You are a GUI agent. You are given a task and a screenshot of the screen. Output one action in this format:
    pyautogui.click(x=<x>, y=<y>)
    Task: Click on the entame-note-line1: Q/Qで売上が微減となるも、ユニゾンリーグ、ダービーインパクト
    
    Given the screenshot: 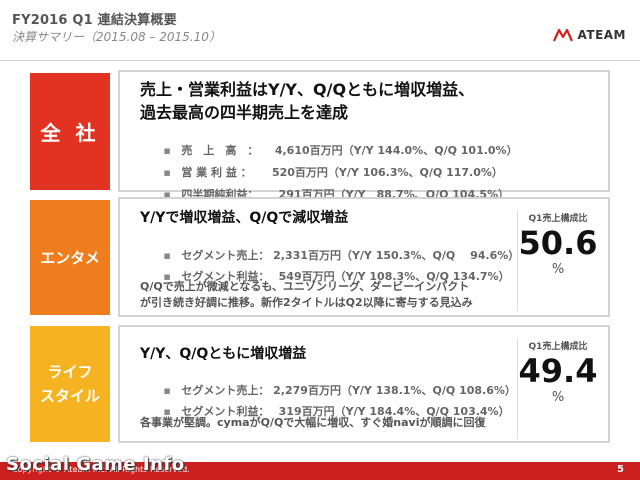 What is the action you would take?
    pyautogui.click(x=305, y=286)
    